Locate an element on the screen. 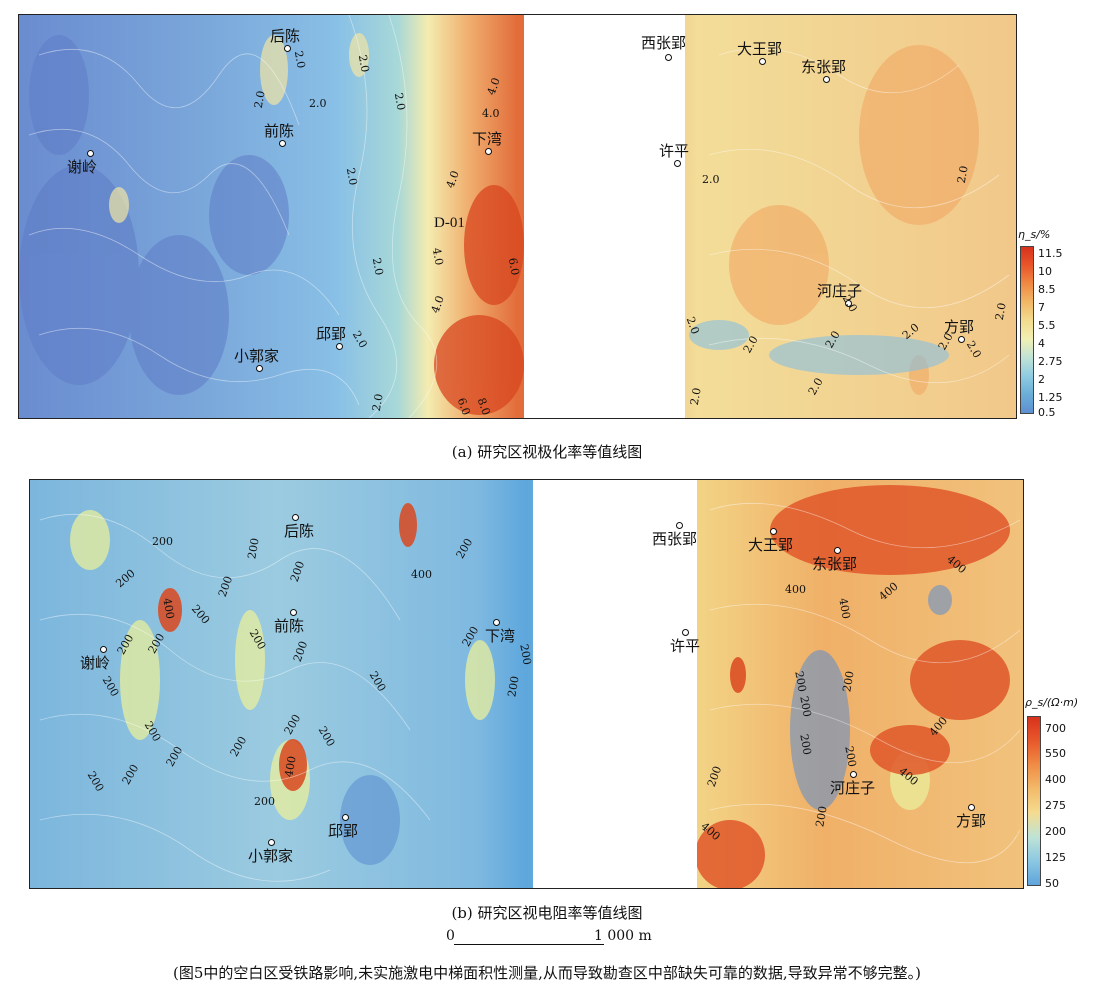 The height and width of the screenshot is (1004, 1094). contour-label: 6.0 is located at coordinates (513, 266).